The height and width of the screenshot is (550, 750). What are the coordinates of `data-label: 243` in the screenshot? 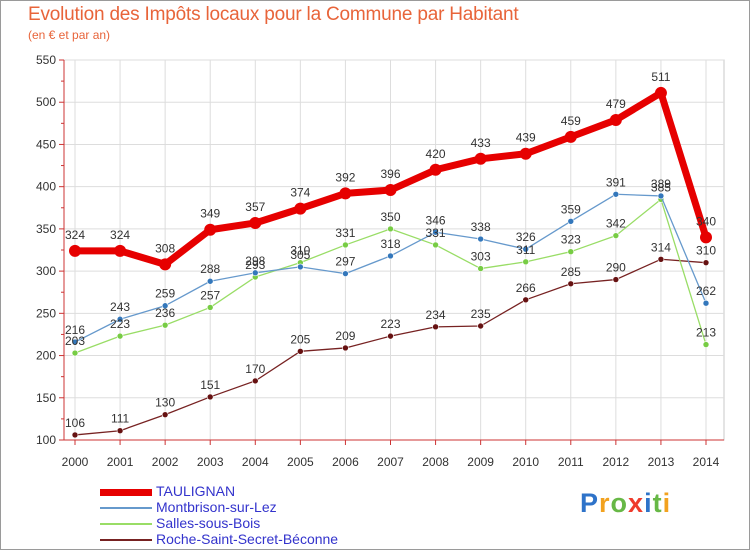 It's located at (120, 307).